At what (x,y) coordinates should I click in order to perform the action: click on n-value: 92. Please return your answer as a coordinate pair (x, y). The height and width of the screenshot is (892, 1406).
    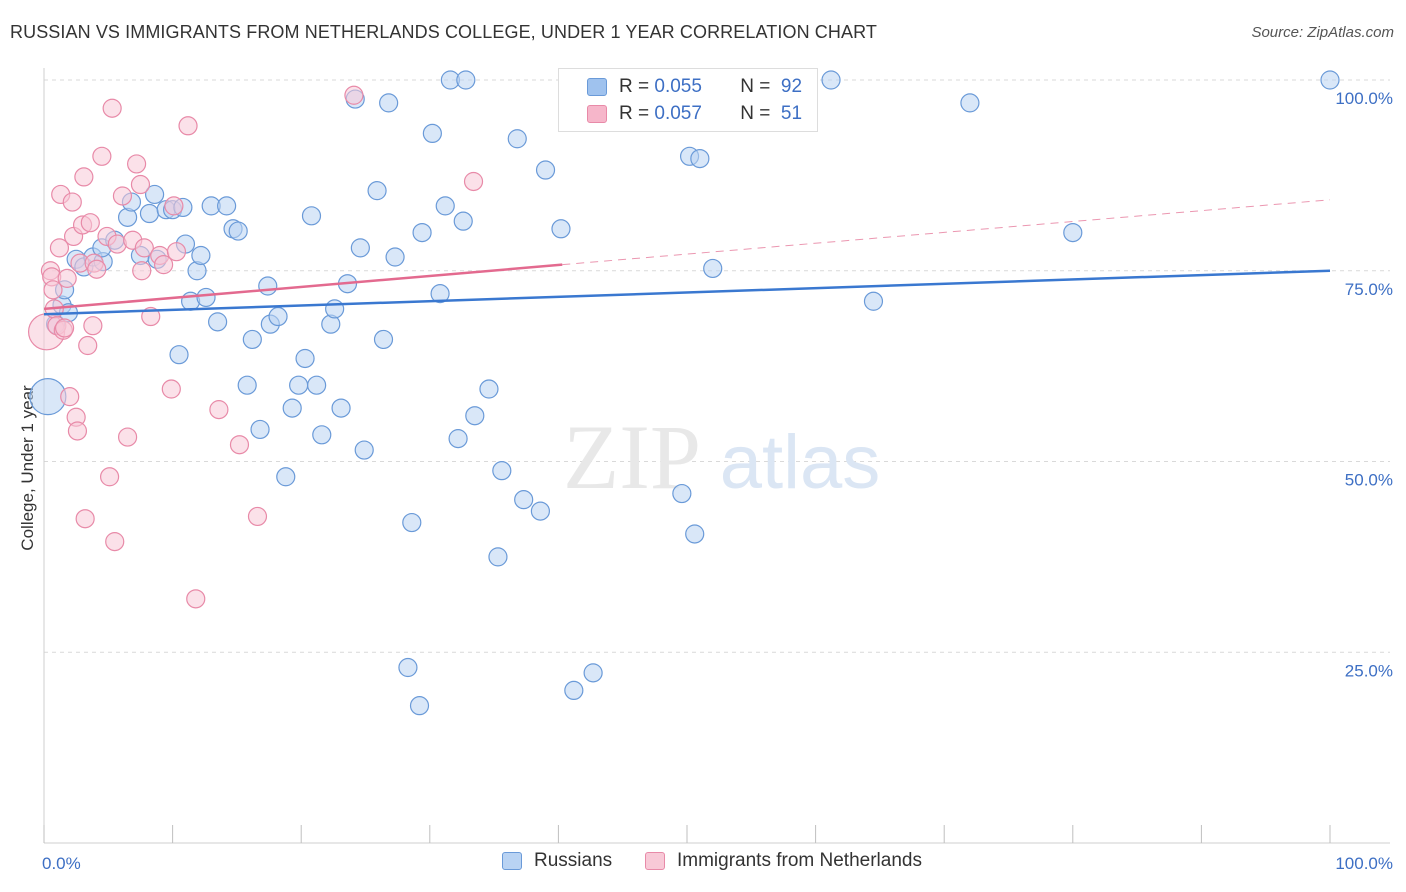
    Looking at the image, I should click on (791, 86).